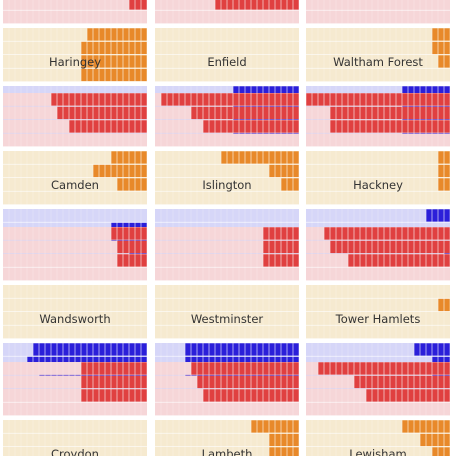 The width and height of the screenshot is (452, 456). I want to click on panel-label-westminster: Westminster, so click(227, 319).